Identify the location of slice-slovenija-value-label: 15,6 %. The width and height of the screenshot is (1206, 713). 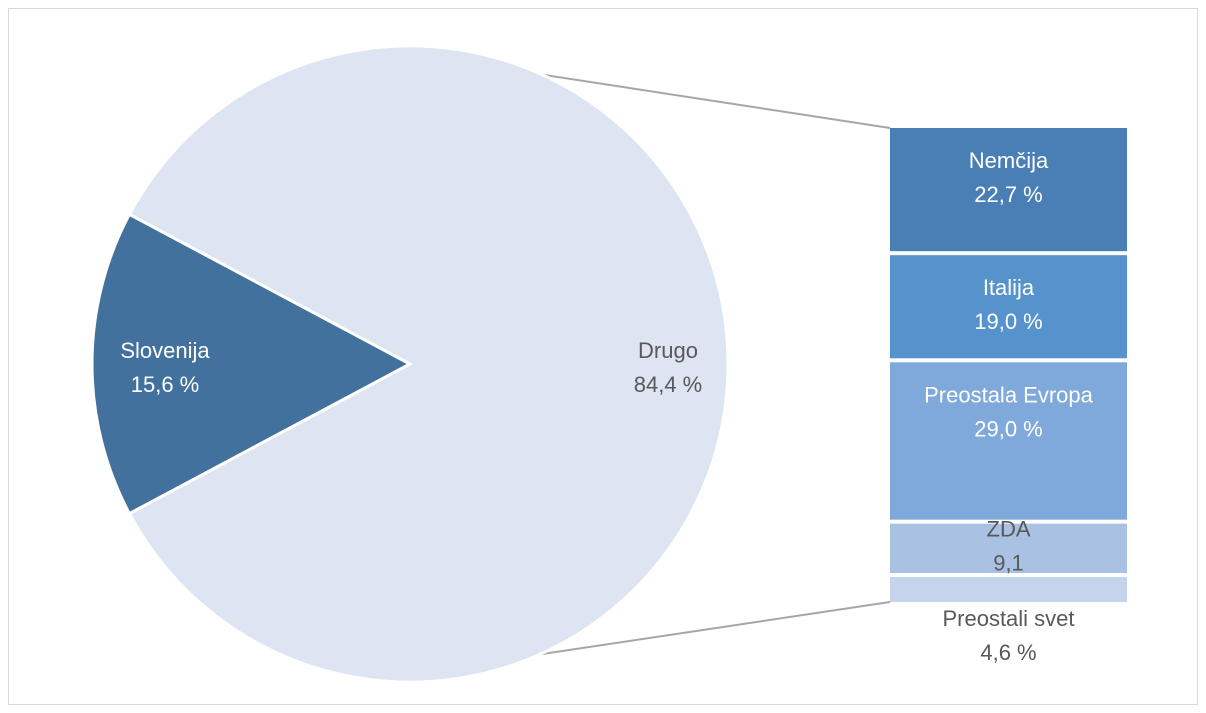
(165, 384).